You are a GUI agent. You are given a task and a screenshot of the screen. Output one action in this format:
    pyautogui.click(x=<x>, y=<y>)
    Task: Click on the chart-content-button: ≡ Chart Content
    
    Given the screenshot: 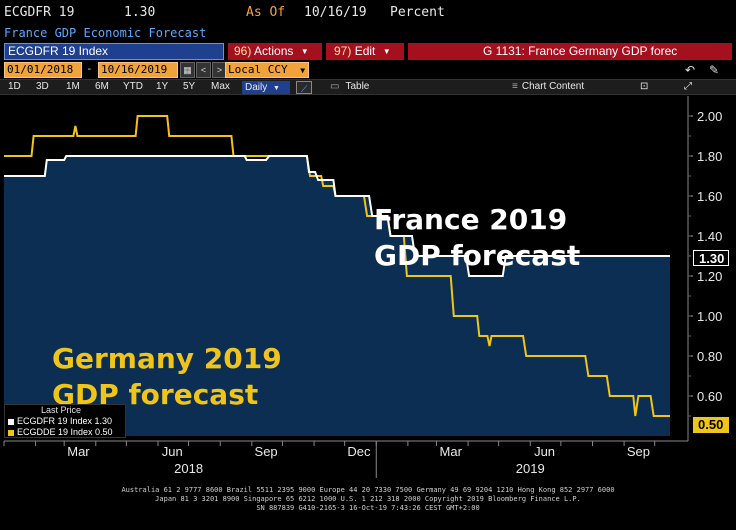 What is the action you would take?
    pyautogui.click(x=548, y=87)
    